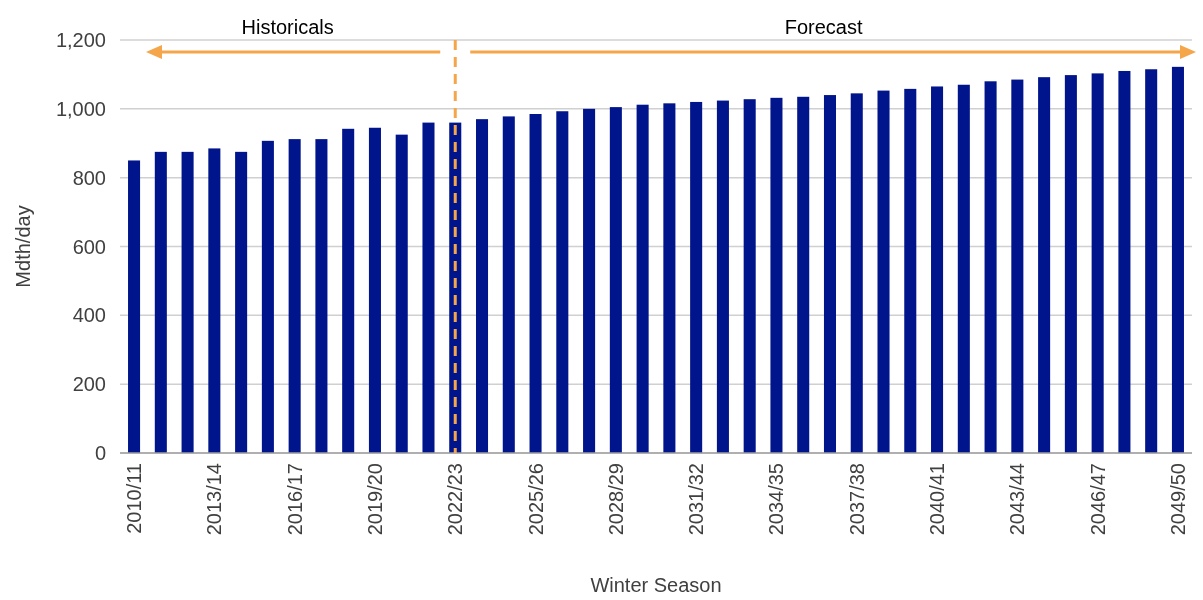 The image size is (1203, 600). I want to click on text: Historicals, so click(287, 27).